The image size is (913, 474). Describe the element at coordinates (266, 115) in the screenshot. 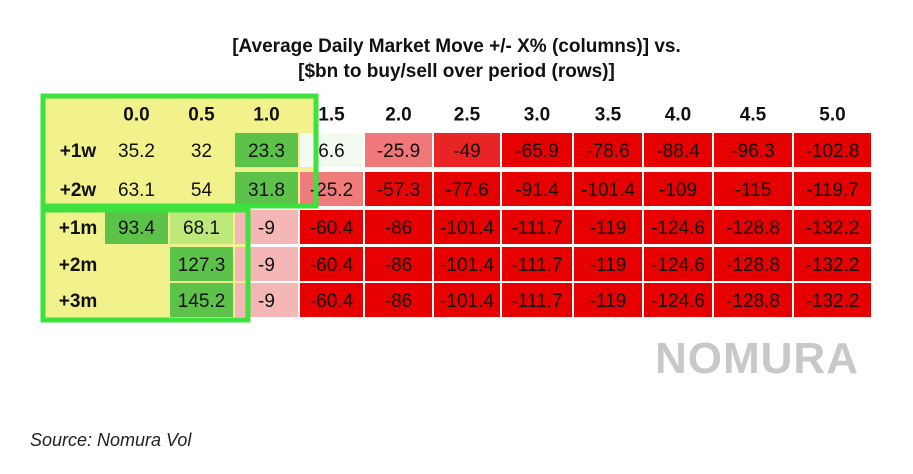

I see `column-header-label: 1.0` at that location.